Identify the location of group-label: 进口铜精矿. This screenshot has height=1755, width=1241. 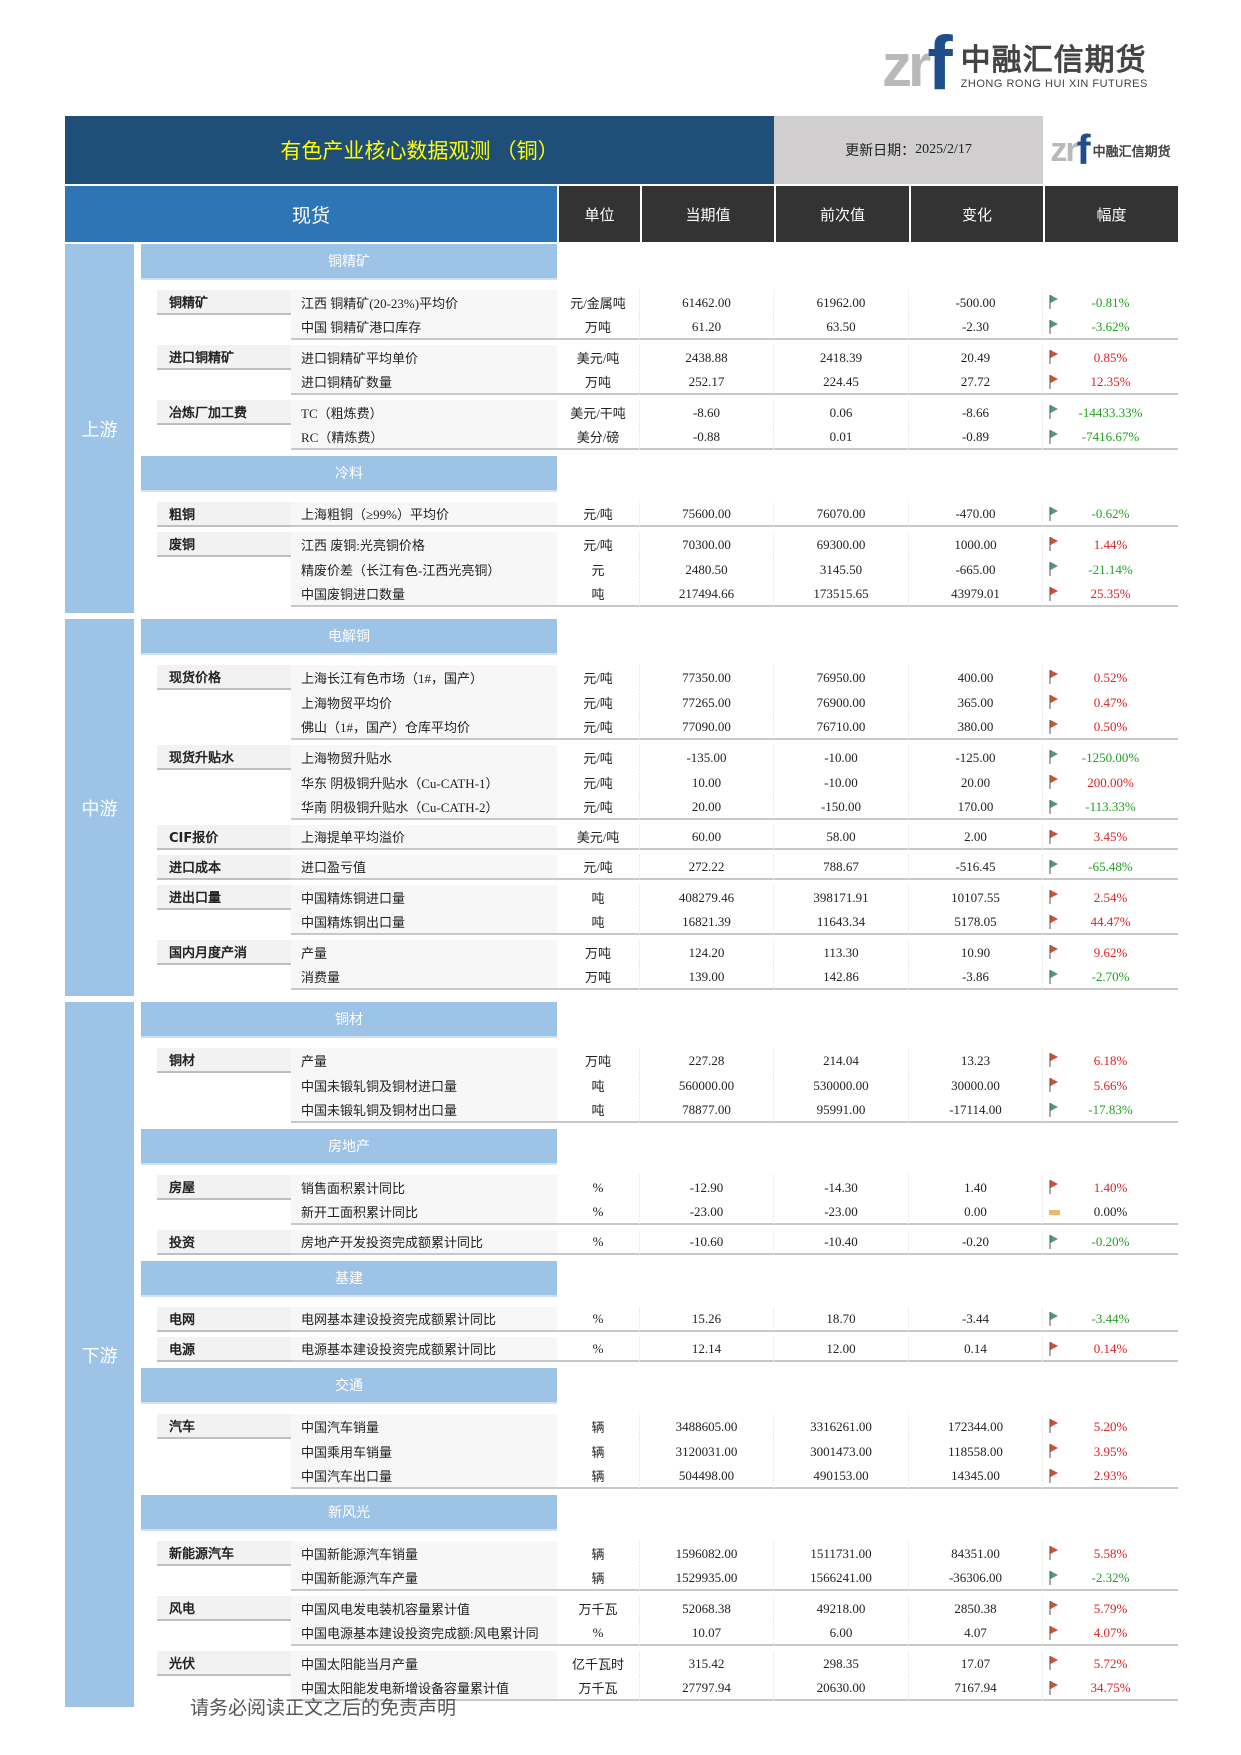
(224, 357).